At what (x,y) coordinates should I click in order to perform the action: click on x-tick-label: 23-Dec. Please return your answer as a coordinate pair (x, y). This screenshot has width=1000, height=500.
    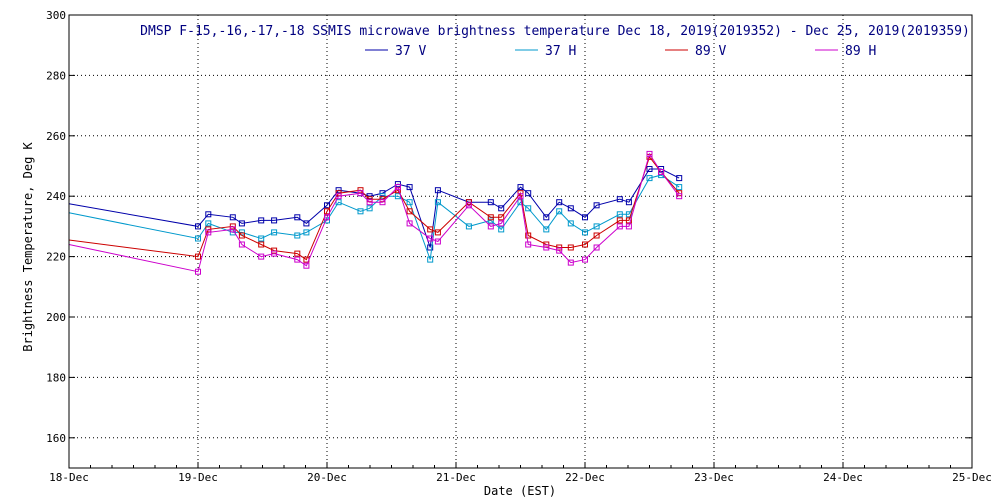
    Looking at the image, I should click on (714, 477).